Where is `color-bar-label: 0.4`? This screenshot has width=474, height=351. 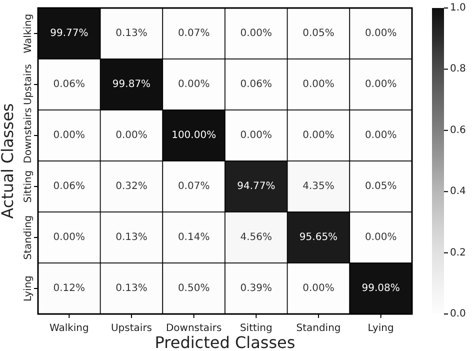 color-bar-label: 0.4 is located at coordinates (458, 192).